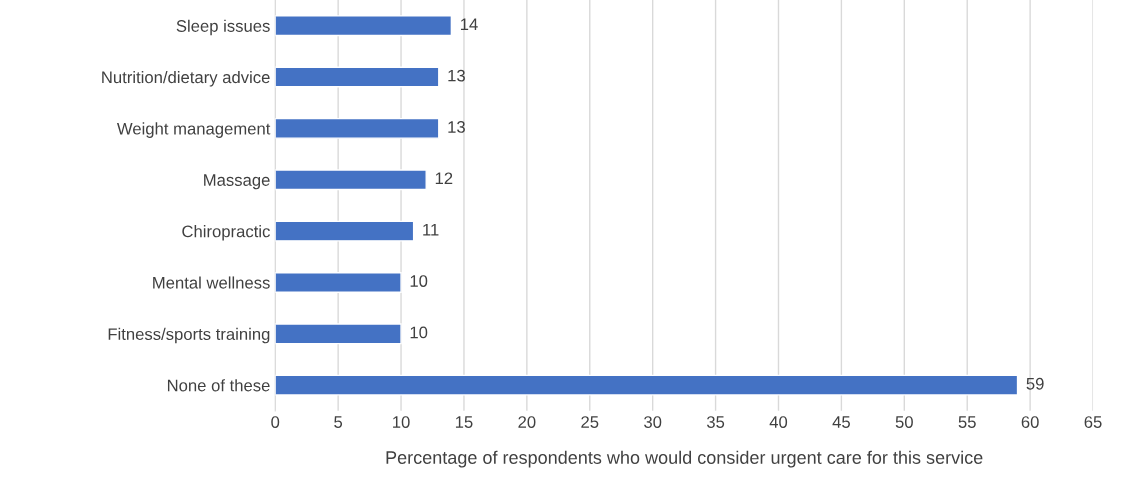 The height and width of the screenshot is (498, 1128). I want to click on x-tick-label: 40, so click(778, 422).